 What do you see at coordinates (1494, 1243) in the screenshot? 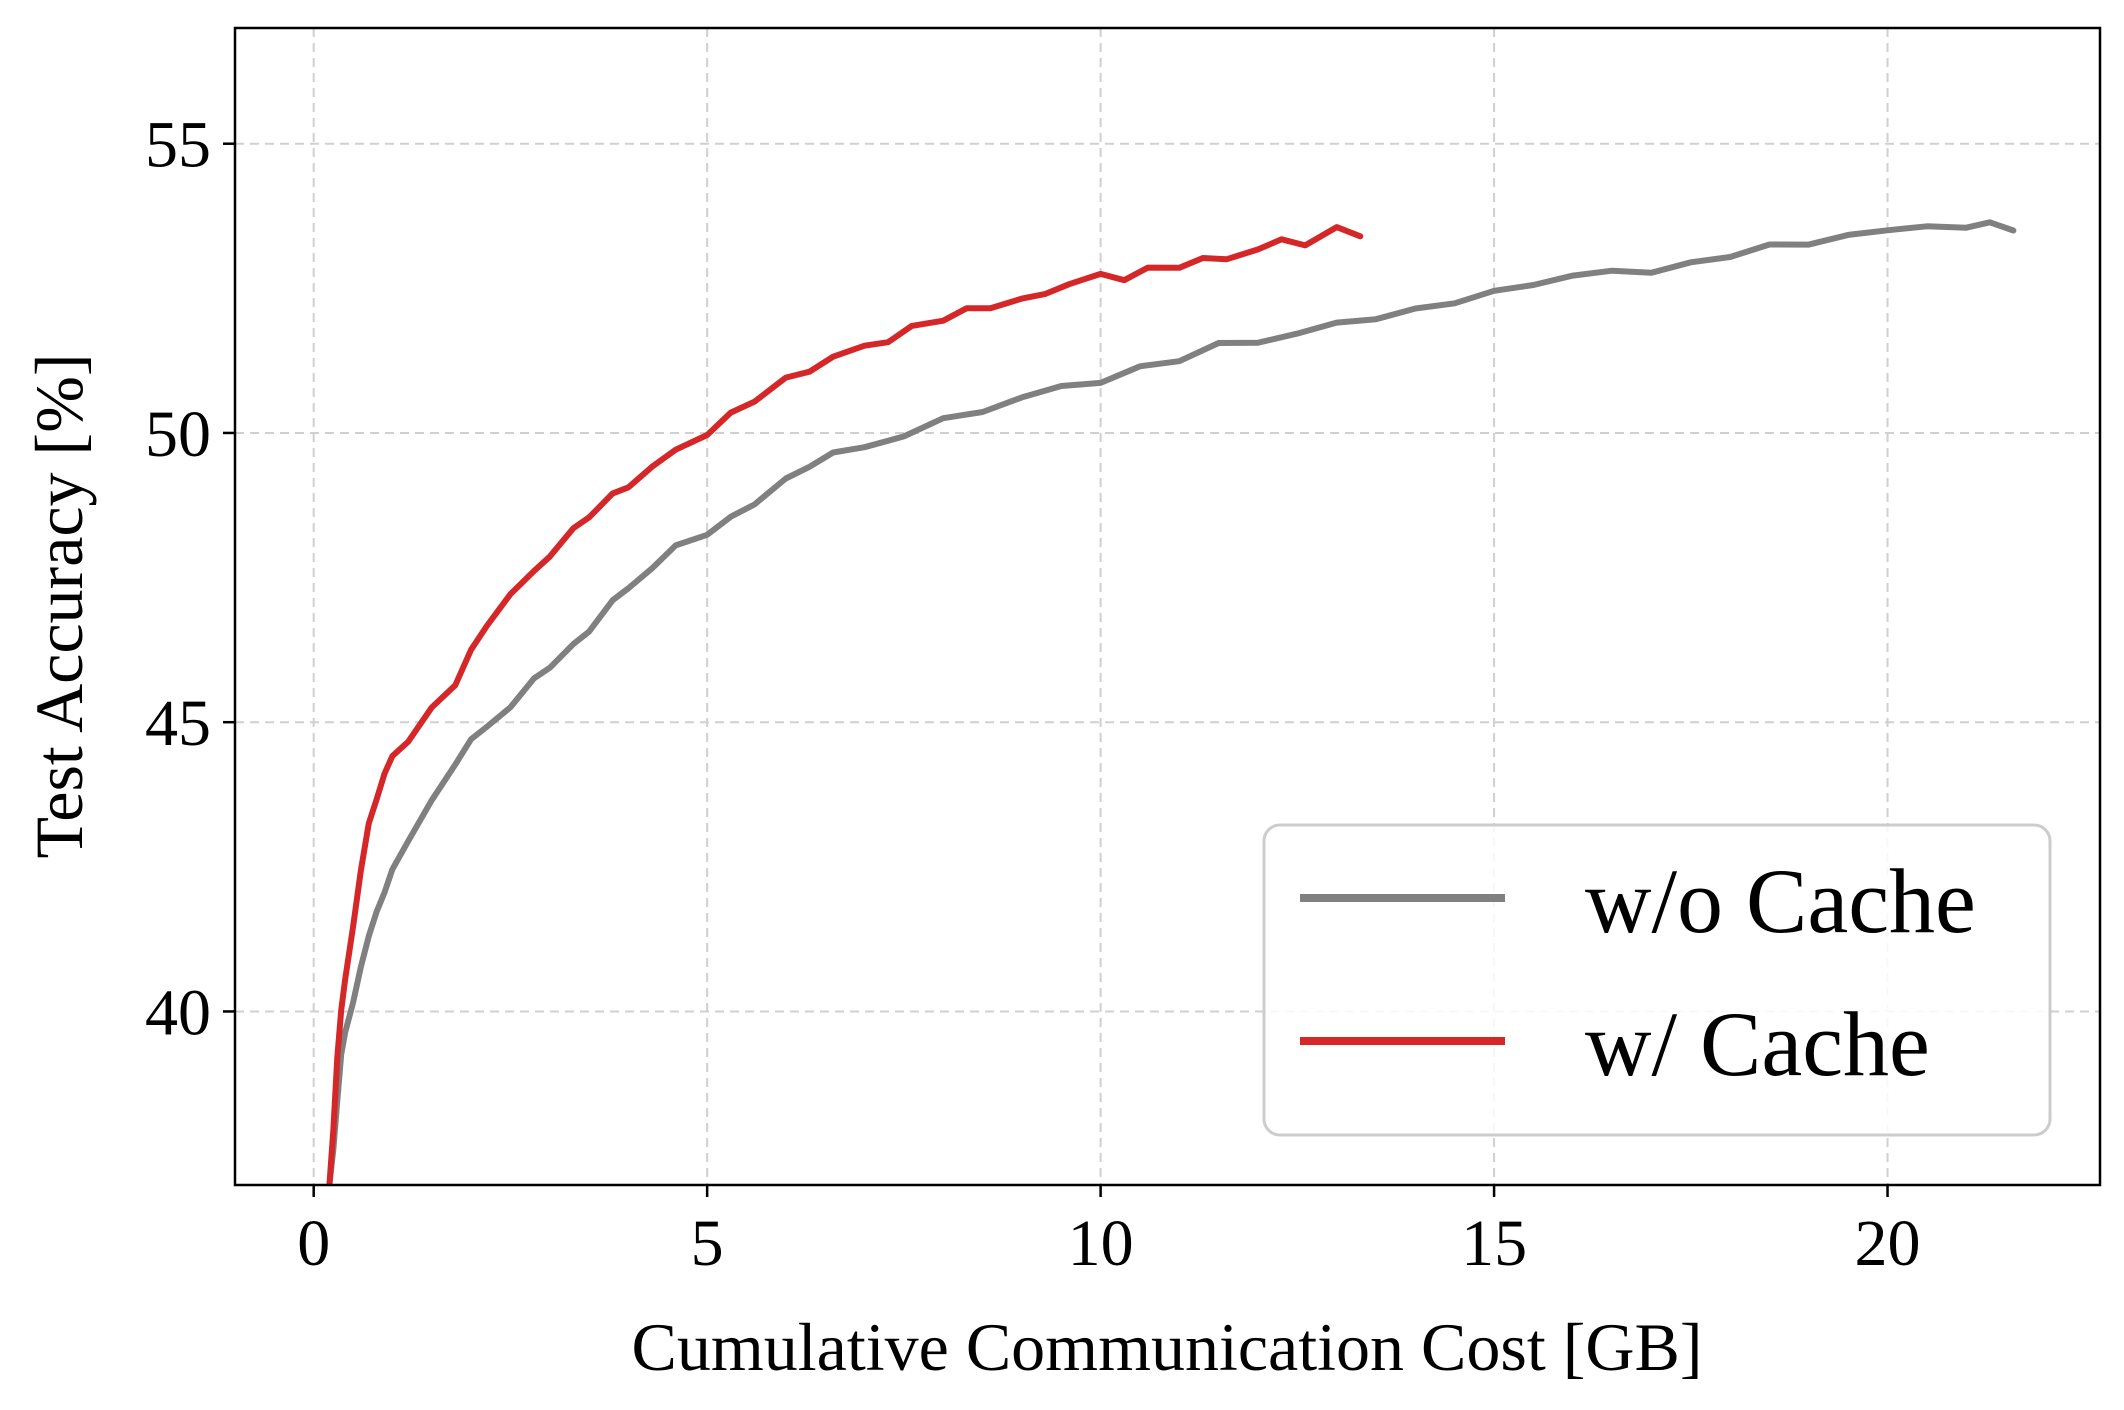
I see `x-tick-label: 15` at bounding box center [1494, 1243].